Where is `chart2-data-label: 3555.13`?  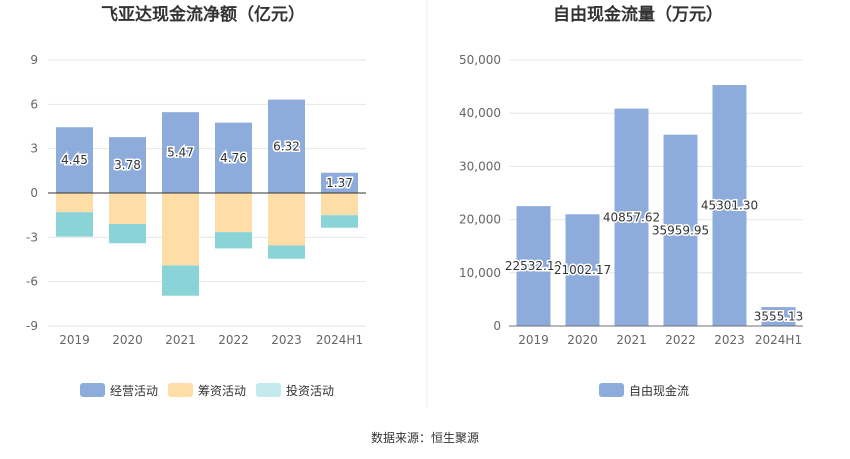
chart2-data-label: 3555.13 is located at coordinates (779, 317).